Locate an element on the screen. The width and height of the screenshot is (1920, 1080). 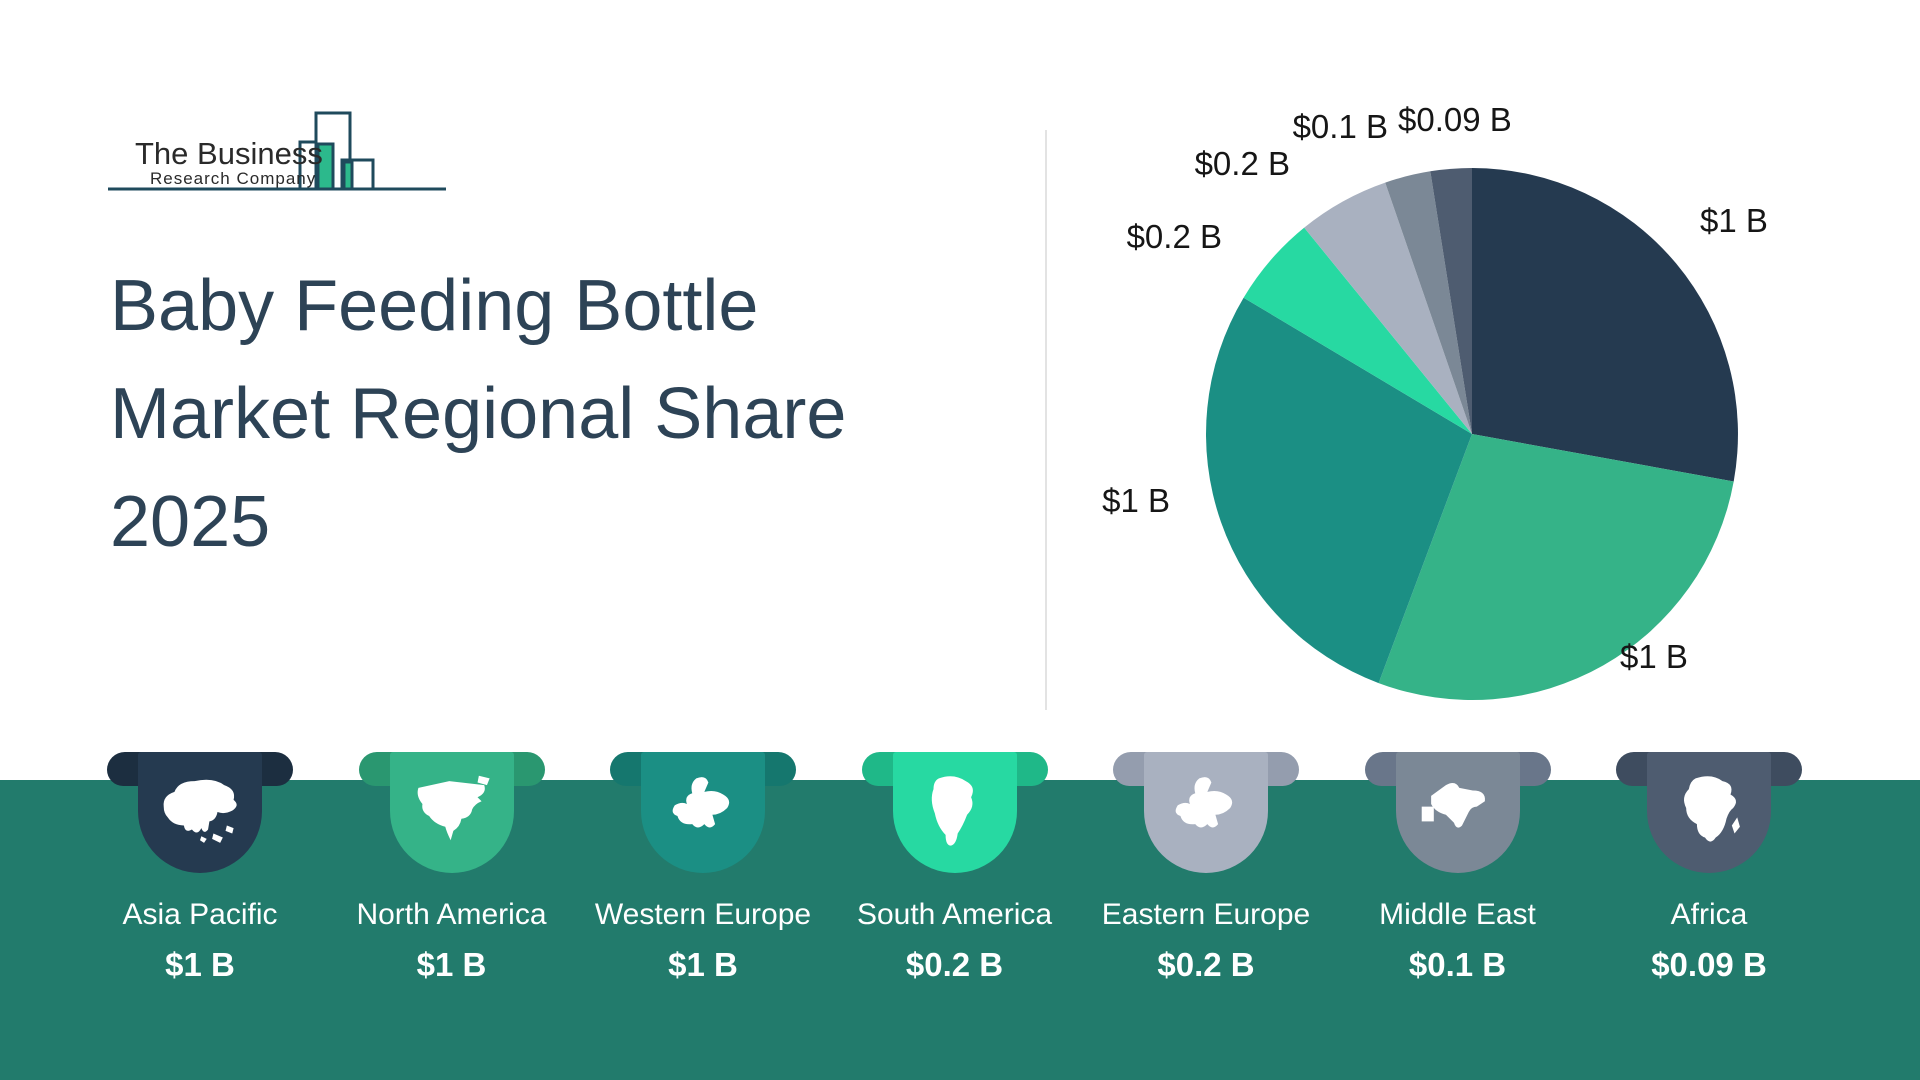
asia-map-icon is located at coordinates (200, 811).